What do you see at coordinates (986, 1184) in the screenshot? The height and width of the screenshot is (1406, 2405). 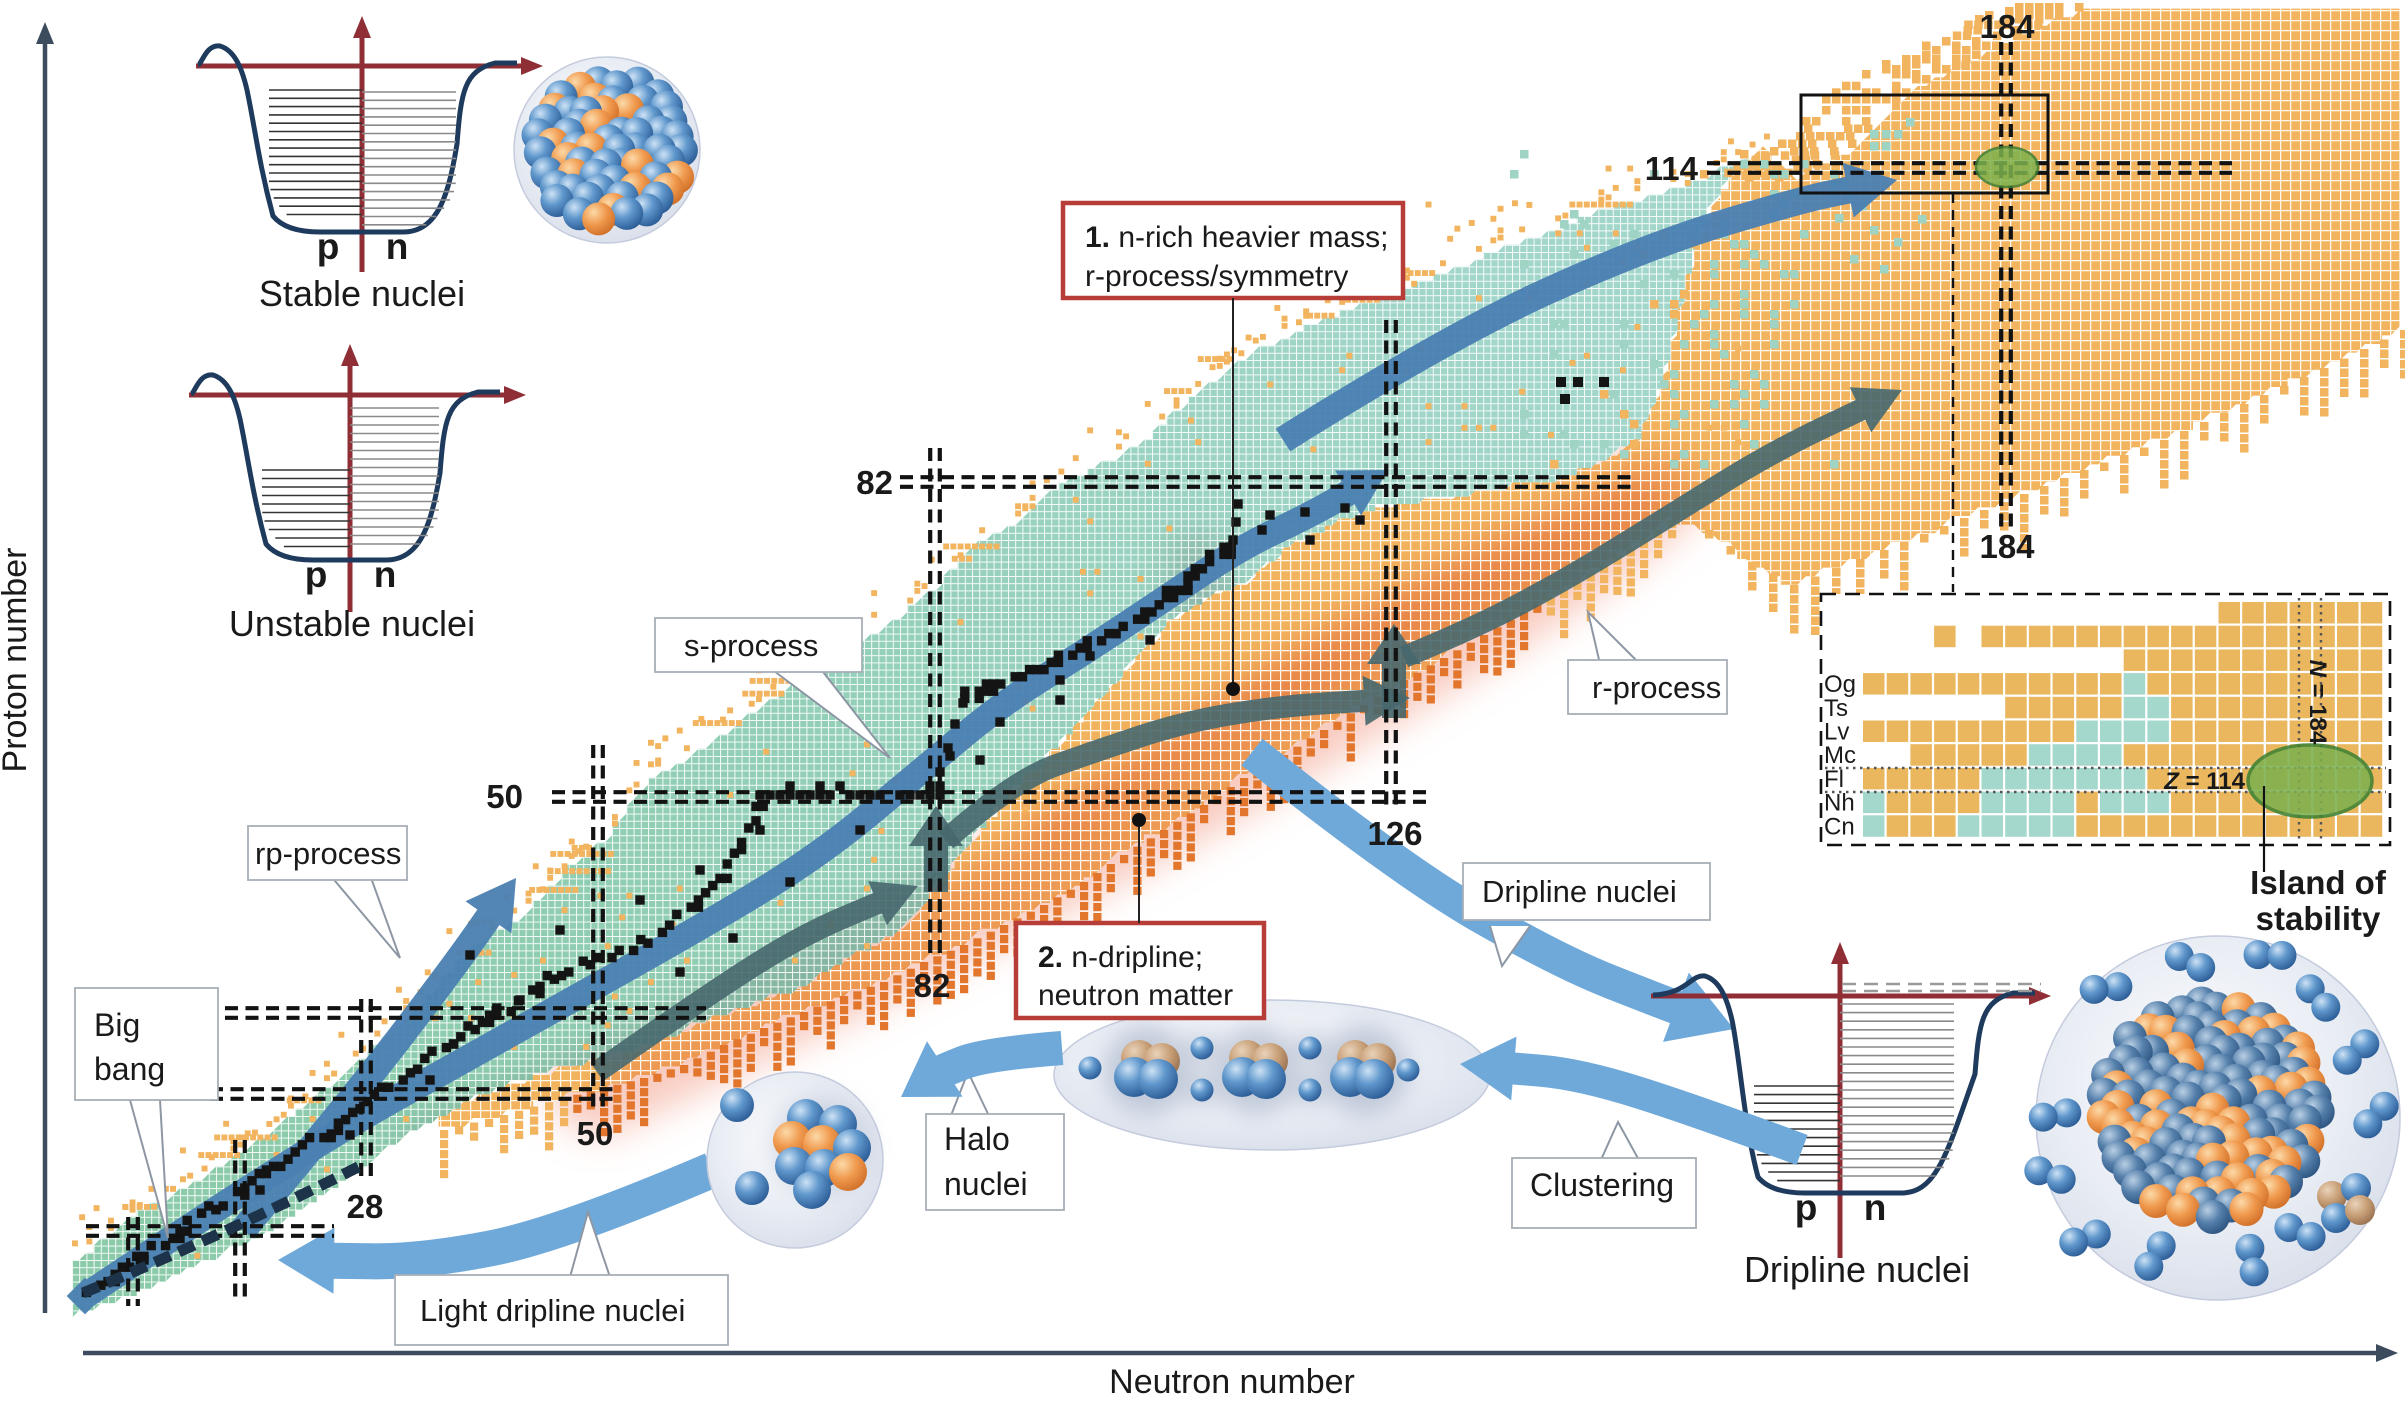 I see `svg-text: nuclei` at bounding box center [986, 1184].